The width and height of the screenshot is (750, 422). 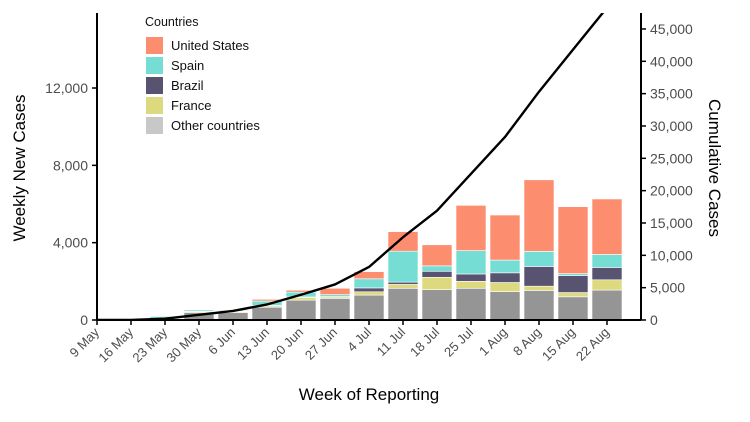 What do you see at coordinates (671, 158) in the screenshot?
I see `y2-tick-label: 25,000` at bounding box center [671, 158].